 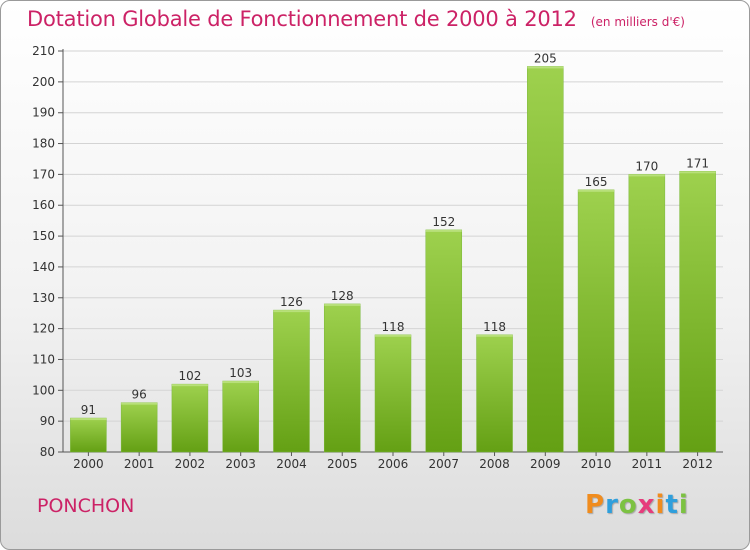 I want to click on data-label-2007: 152, so click(x=443, y=222).